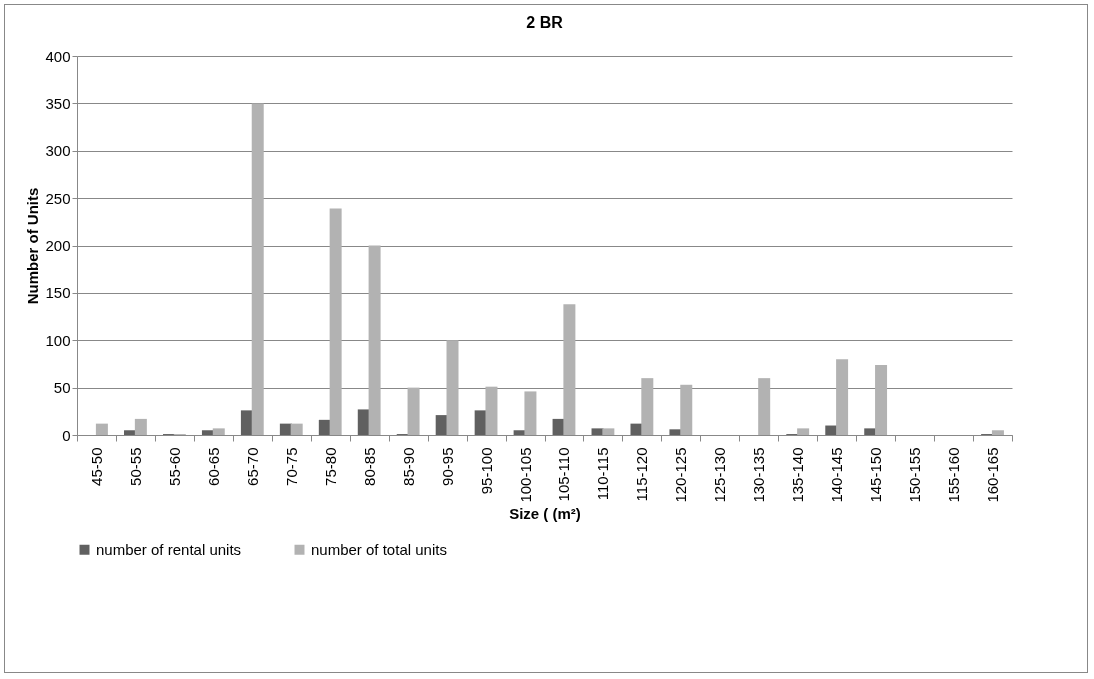 This screenshot has width=1094, height=679. What do you see at coordinates (642, 474) in the screenshot?
I see `x-tick-label: 115-120` at bounding box center [642, 474].